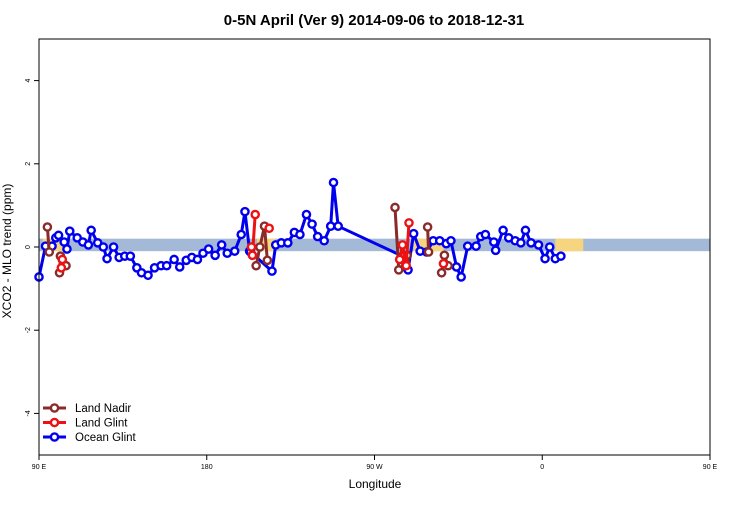 The image size is (750, 505). What do you see at coordinates (207, 467) in the screenshot?
I see `x-tick-label: 180` at bounding box center [207, 467].